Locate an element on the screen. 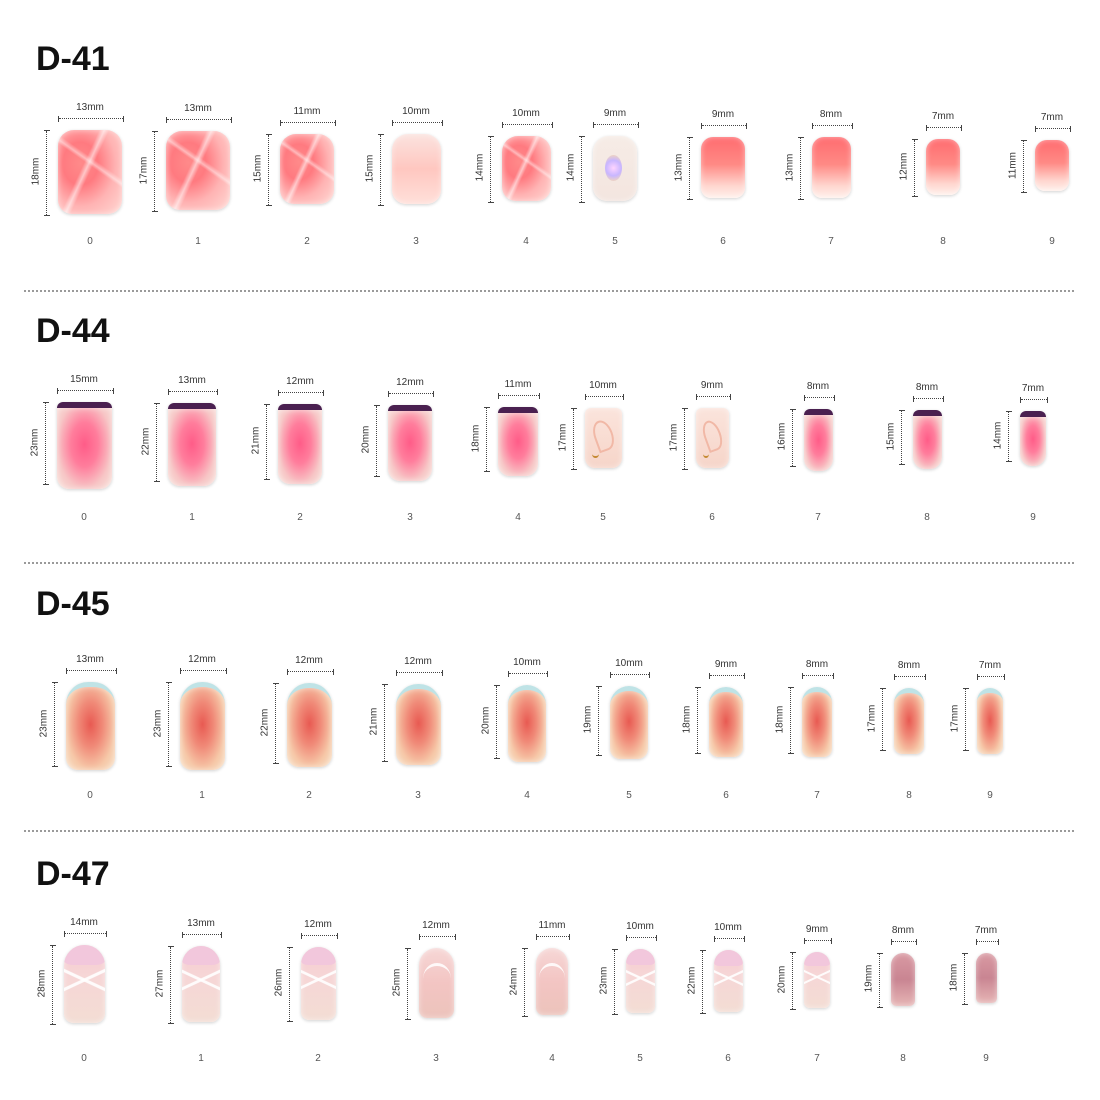 Image resolution: width=1100 pixels, height=1100 pixels. size-index-label: 3 is located at coordinates (418, 795).